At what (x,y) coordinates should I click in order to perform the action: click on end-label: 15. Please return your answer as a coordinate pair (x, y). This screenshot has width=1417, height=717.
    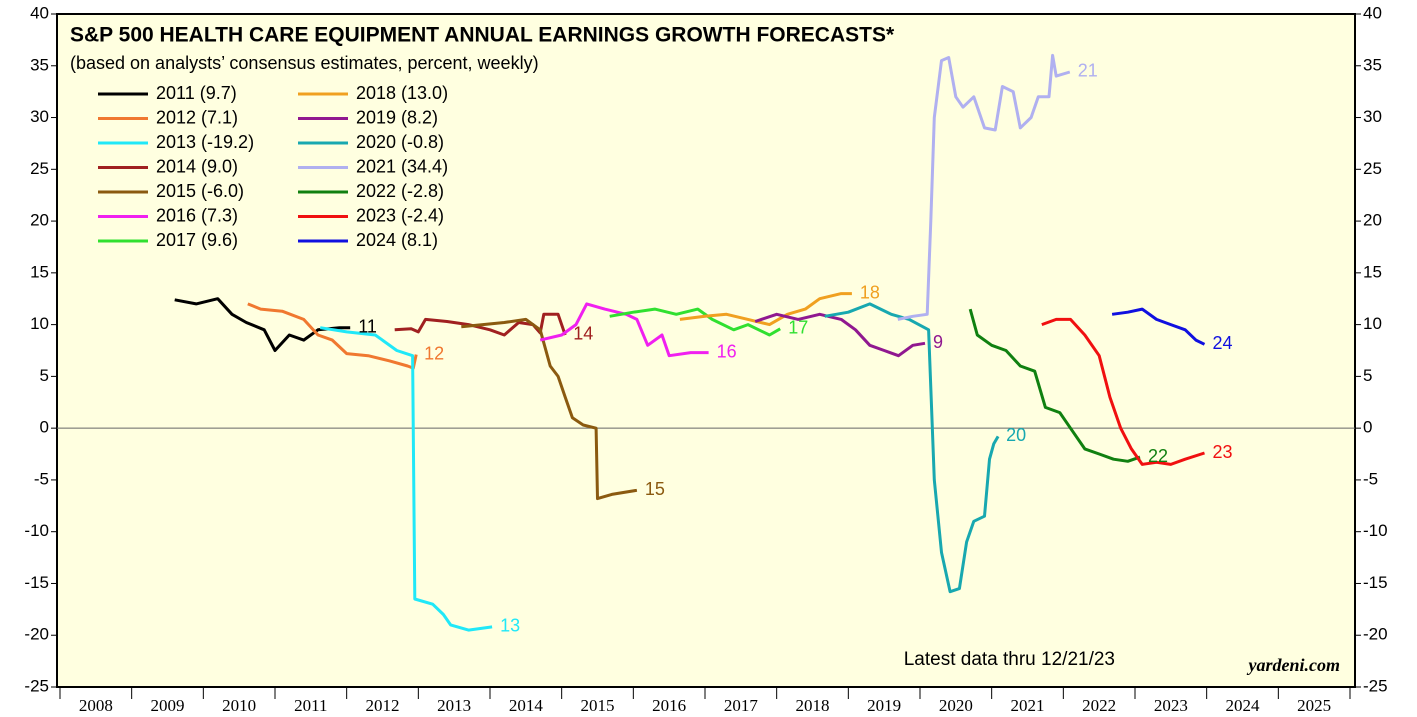
    Looking at the image, I should click on (655, 489).